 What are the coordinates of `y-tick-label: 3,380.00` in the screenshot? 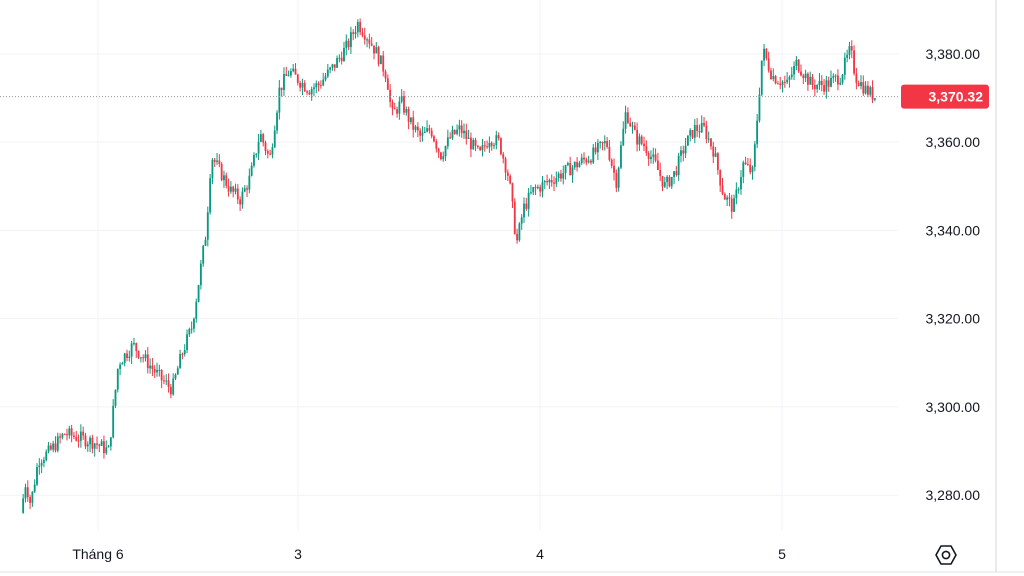 It's located at (953, 54).